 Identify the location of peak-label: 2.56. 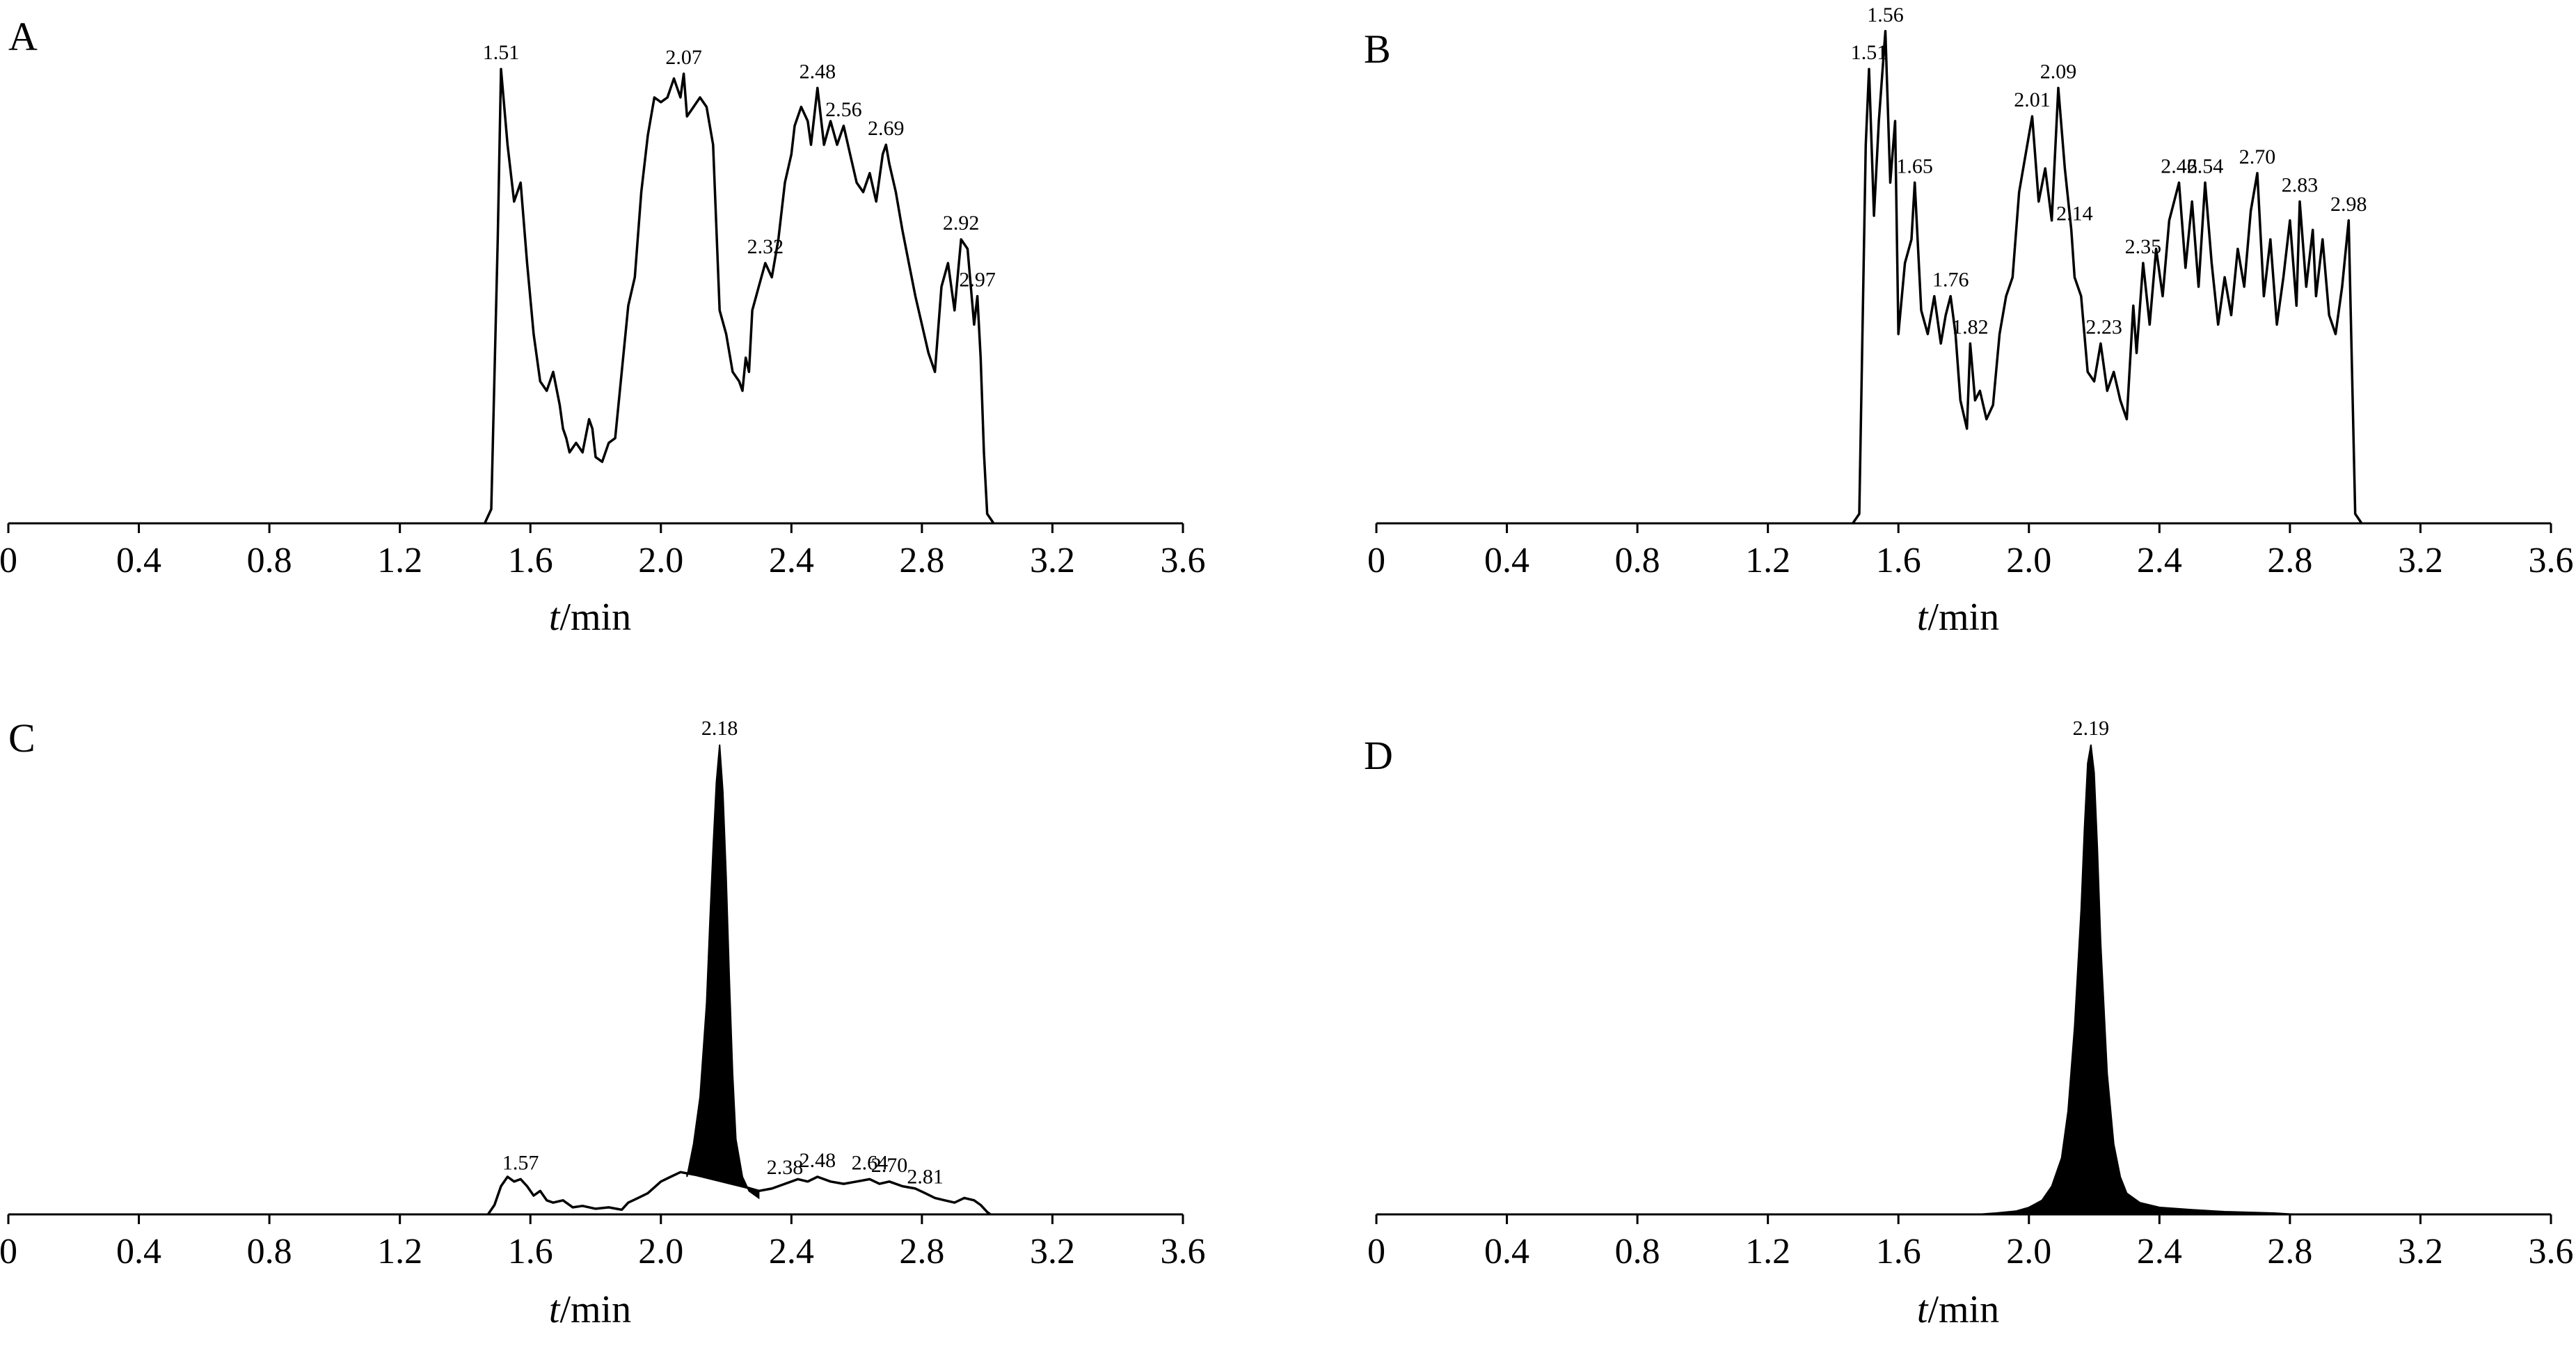
(843, 109).